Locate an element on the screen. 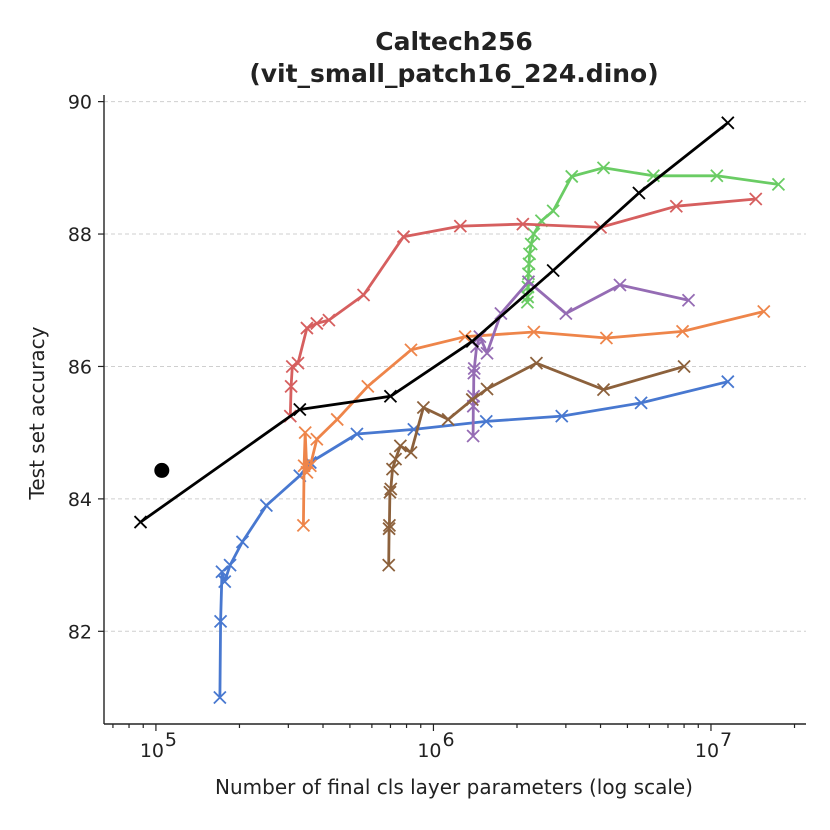 This screenshot has width=830, height=830. series-green is located at coordinates (653, 235).